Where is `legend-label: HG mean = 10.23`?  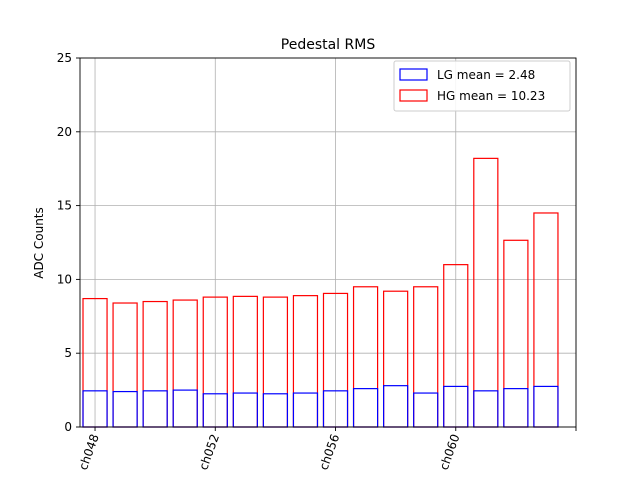 legend-label: HG mean = 10.23 is located at coordinates (491, 96).